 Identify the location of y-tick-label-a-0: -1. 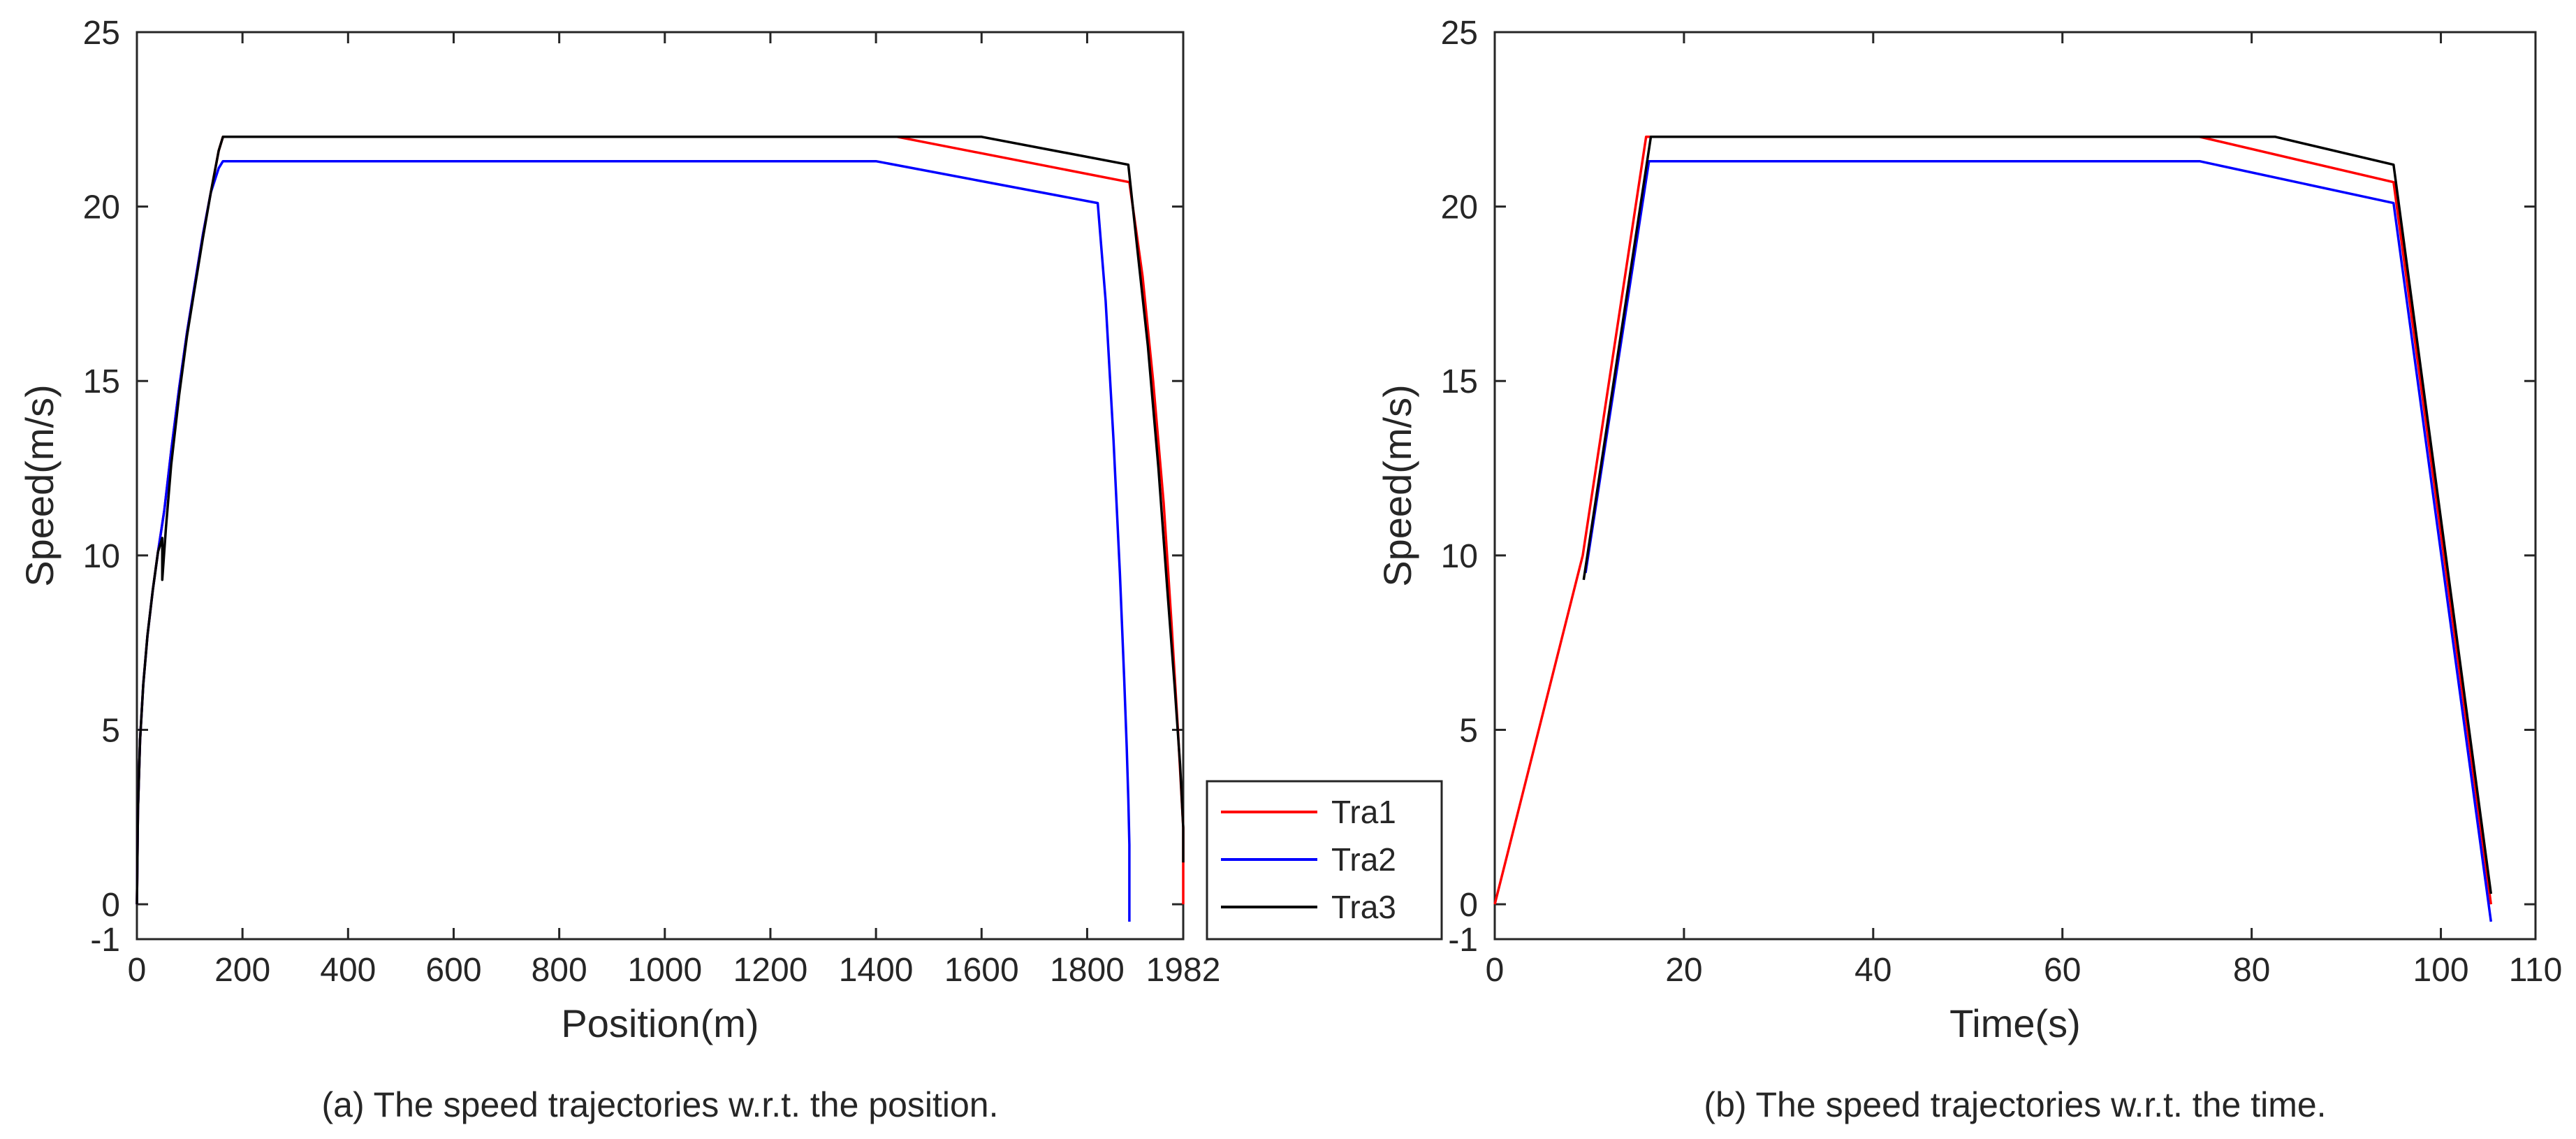
(105, 940).